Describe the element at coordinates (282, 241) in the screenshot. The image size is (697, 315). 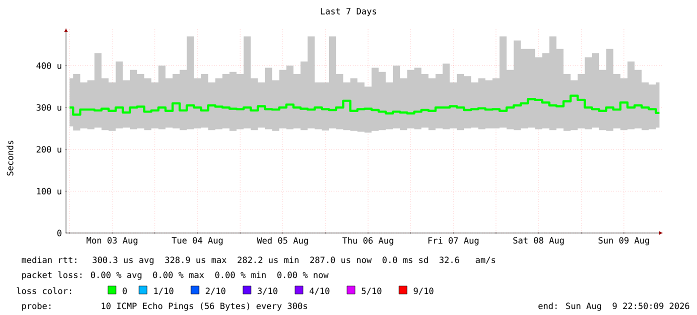
I see `x-tick-label: Wed 05 Aug` at that location.